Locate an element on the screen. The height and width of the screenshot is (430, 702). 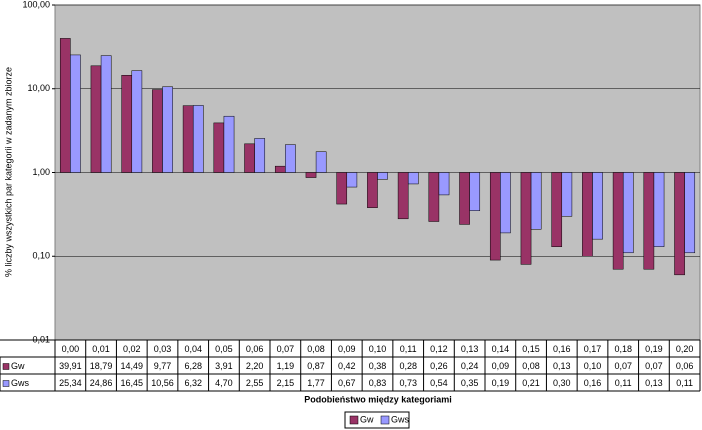
y-tick-label: 0,10 is located at coordinates (41, 256).